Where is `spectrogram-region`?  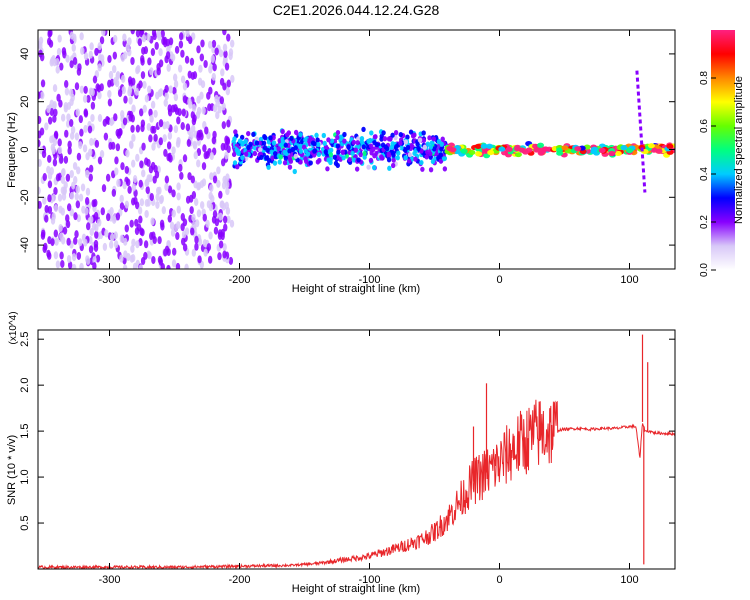
spectrogram-region is located at coordinates (340, 150).